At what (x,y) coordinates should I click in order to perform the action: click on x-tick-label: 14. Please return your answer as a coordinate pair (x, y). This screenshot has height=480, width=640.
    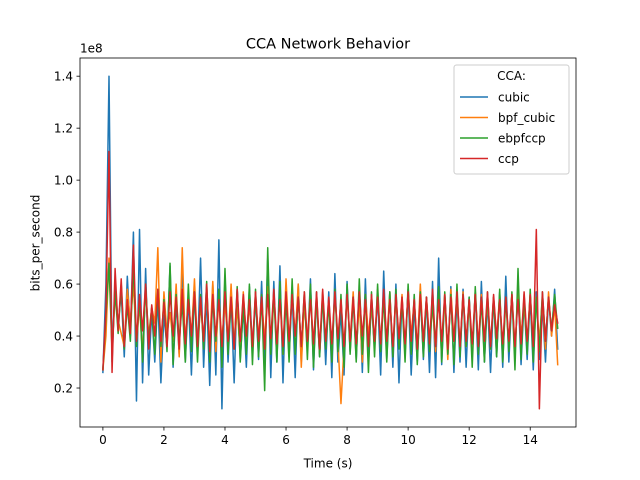
    Looking at the image, I should click on (530, 440).